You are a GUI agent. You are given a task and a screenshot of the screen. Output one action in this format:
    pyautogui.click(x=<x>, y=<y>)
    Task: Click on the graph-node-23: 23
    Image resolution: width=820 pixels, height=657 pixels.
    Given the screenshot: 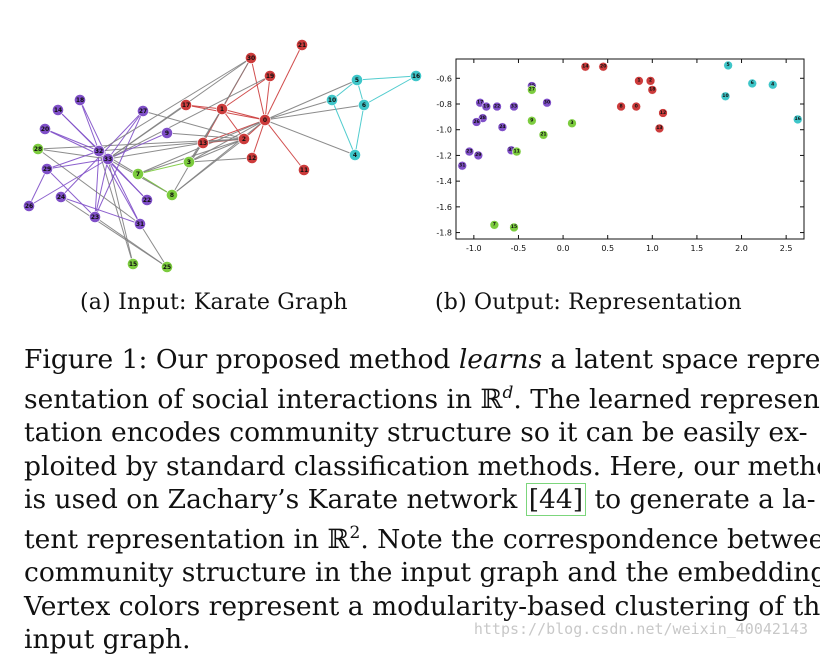 What is the action you would take?
    pyautogui.click(x=95, y=217)
    